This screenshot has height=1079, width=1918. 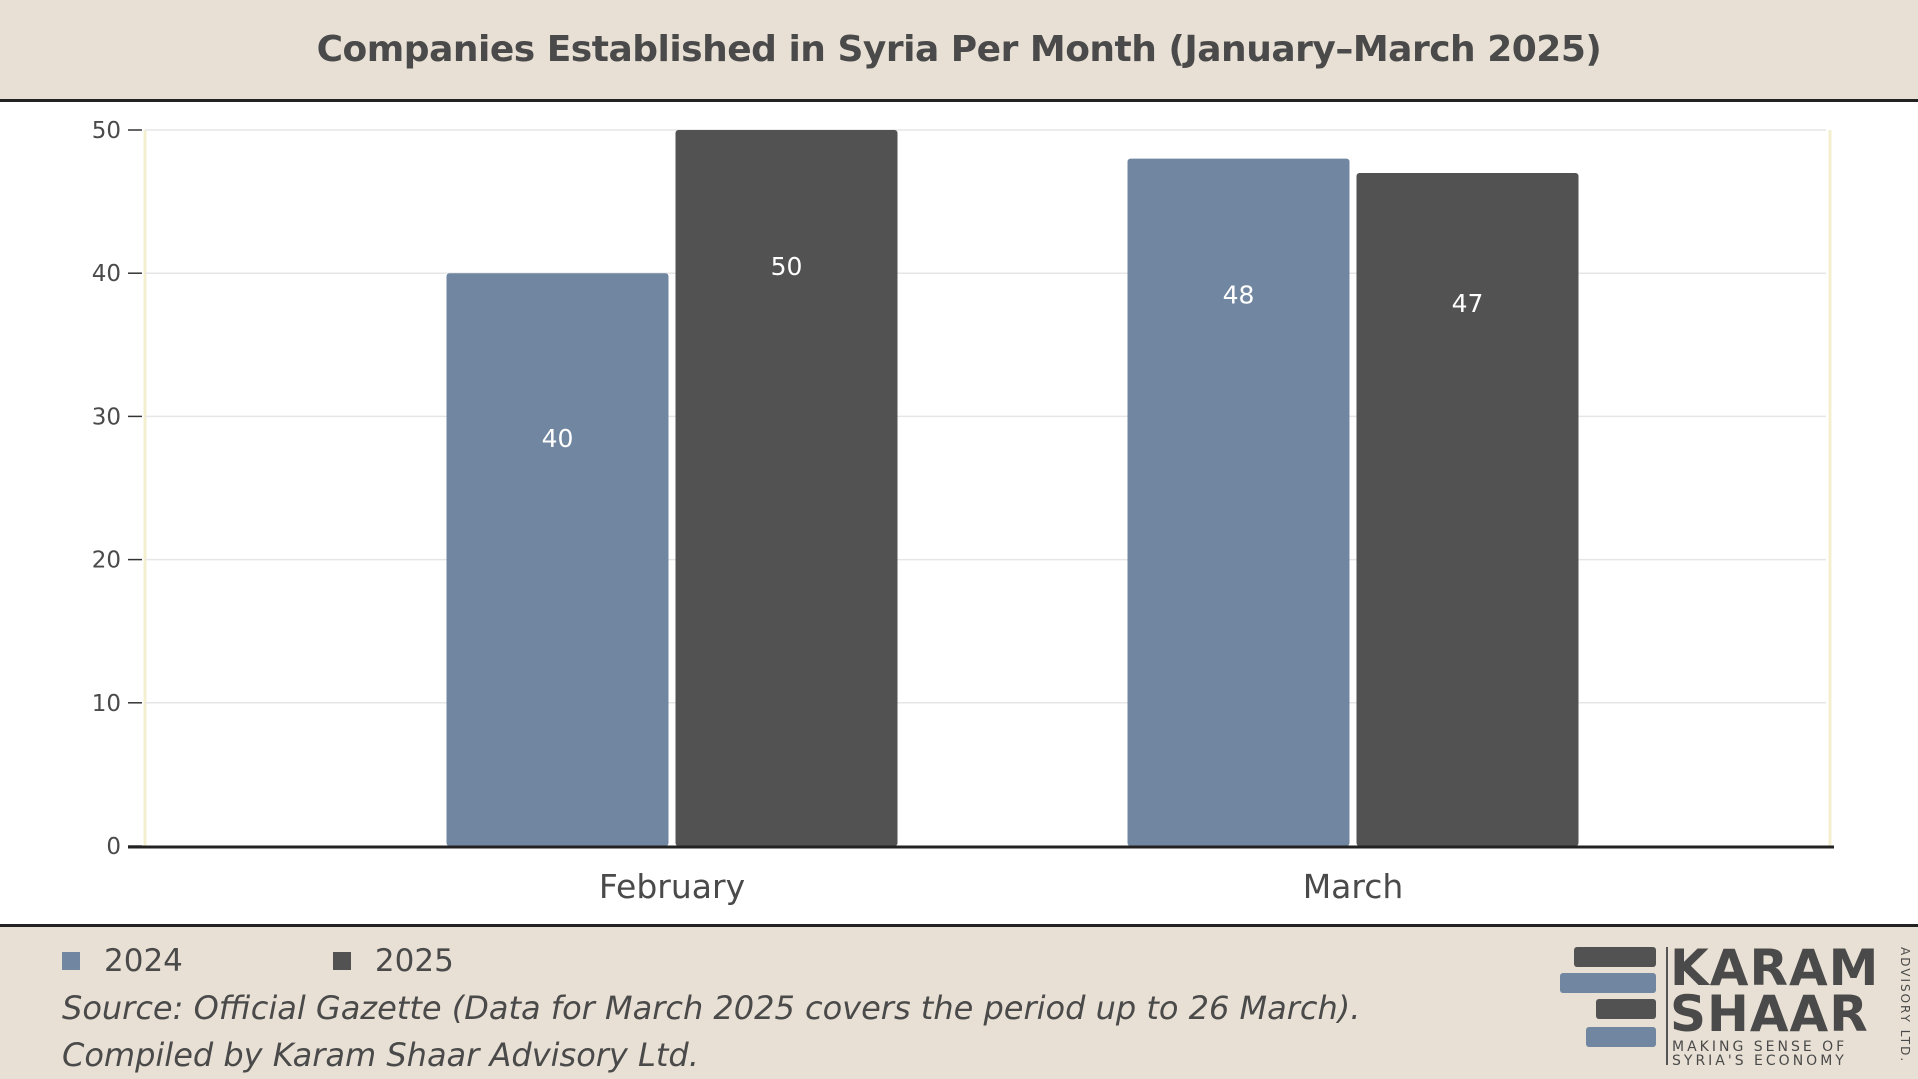 I want to click on bar-2024-march, so click(x=1238, y=502).